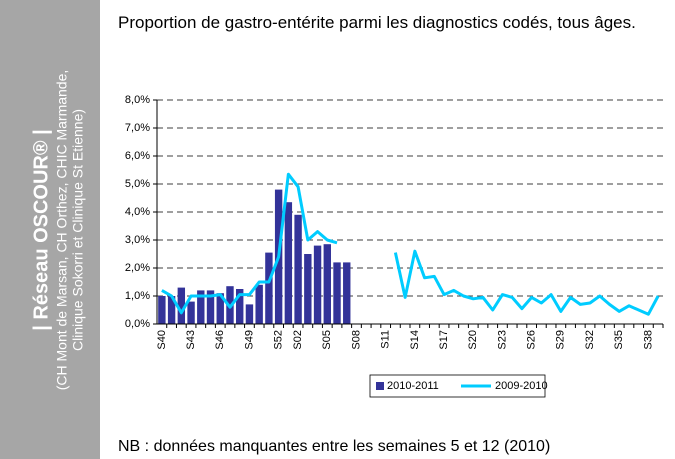 The height and width of the screenshot is (459, 675). I want to click on x-tick-label: S32, so click(590, 340).